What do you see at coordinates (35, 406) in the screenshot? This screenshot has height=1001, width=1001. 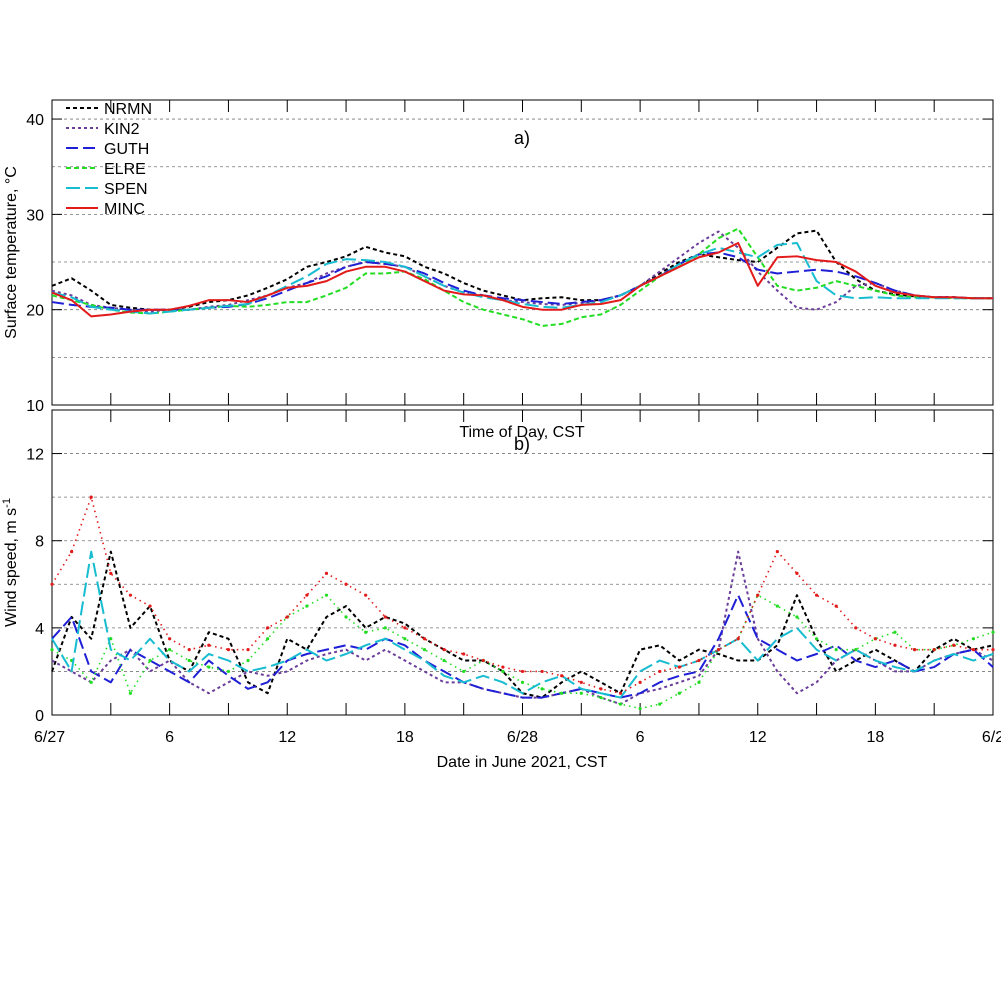 I see `y-tick-label: 10` at bounding box center [35, 406].